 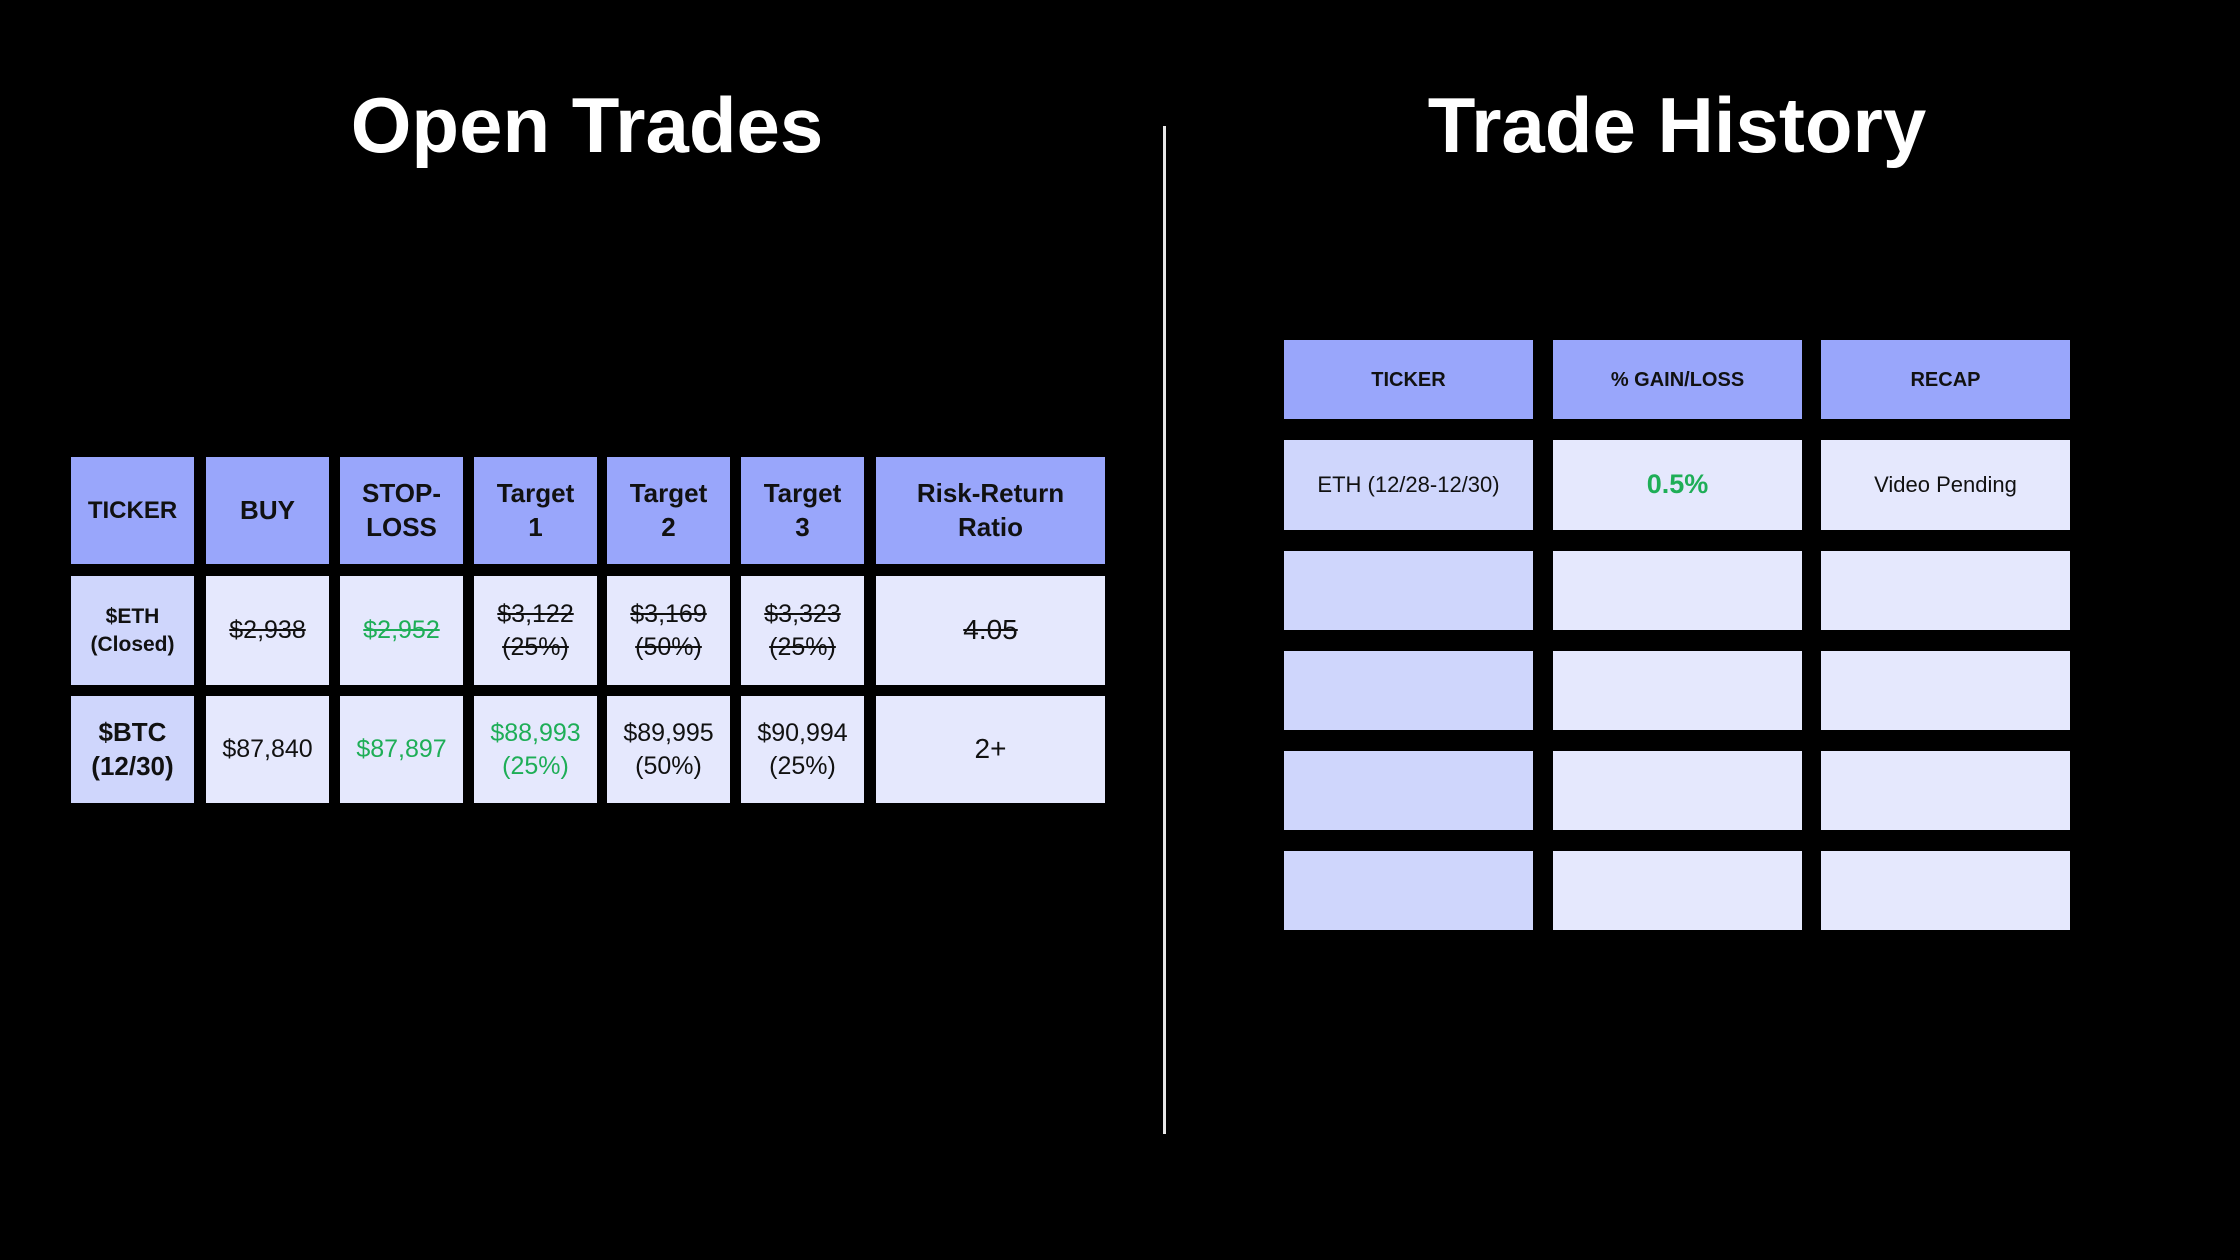 I want to click on cell-text: 4.05, so click(x=990, y=630).